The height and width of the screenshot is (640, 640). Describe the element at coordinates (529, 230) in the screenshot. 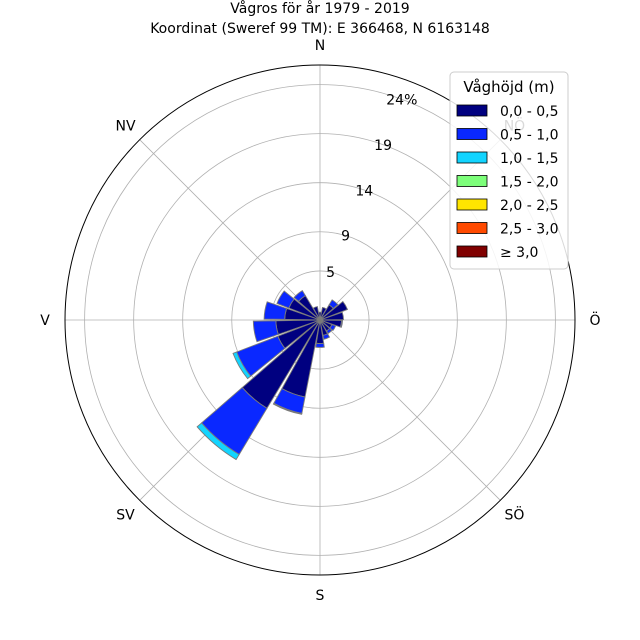

I see `legend-label-5: 2,5 - 3,0` at that location.